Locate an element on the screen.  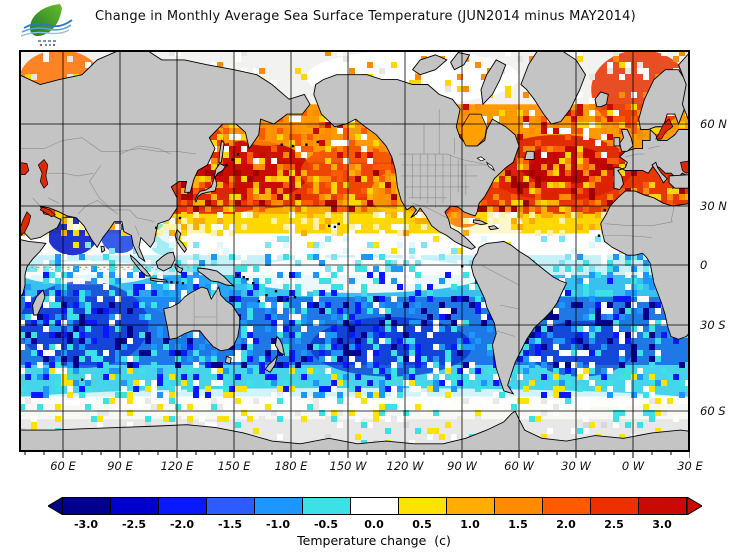
colorbar-caption: Temperature change (c) is located at coordinates (374, 540).